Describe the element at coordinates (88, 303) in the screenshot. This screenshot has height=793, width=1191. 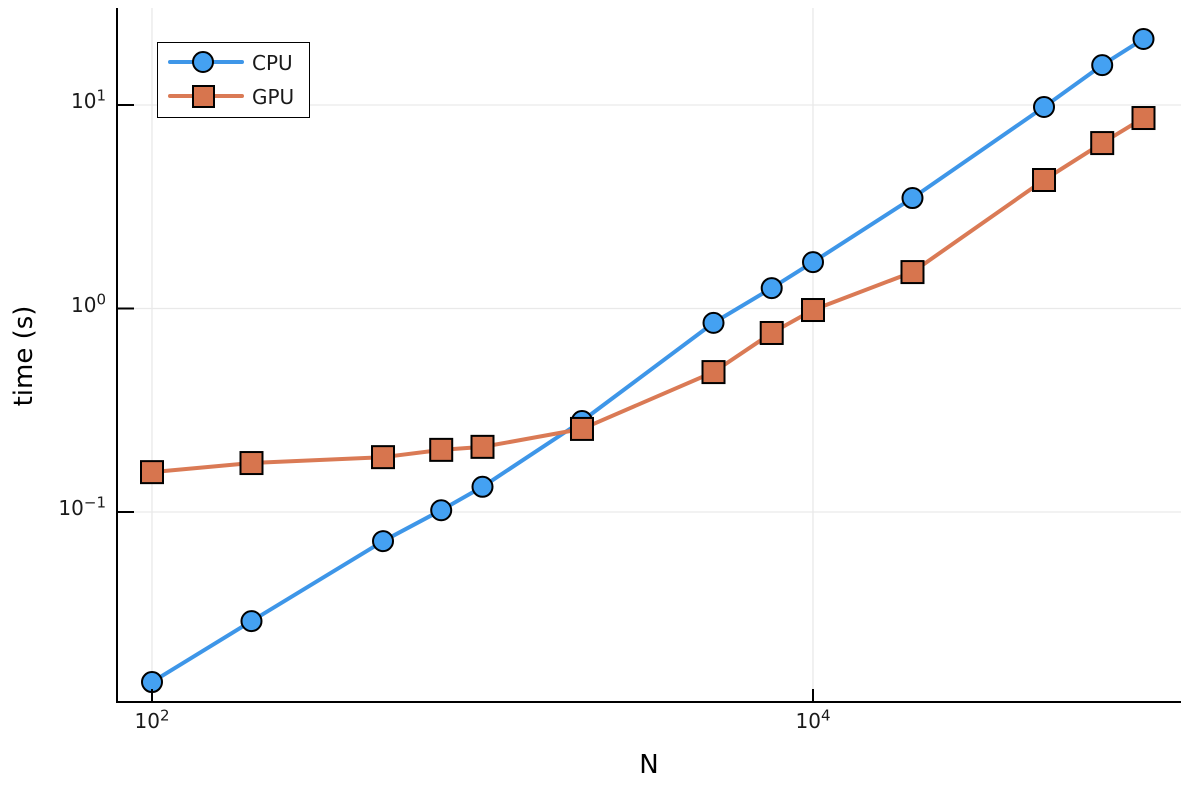
I see `y-tick-label: 10⁰` at that location.